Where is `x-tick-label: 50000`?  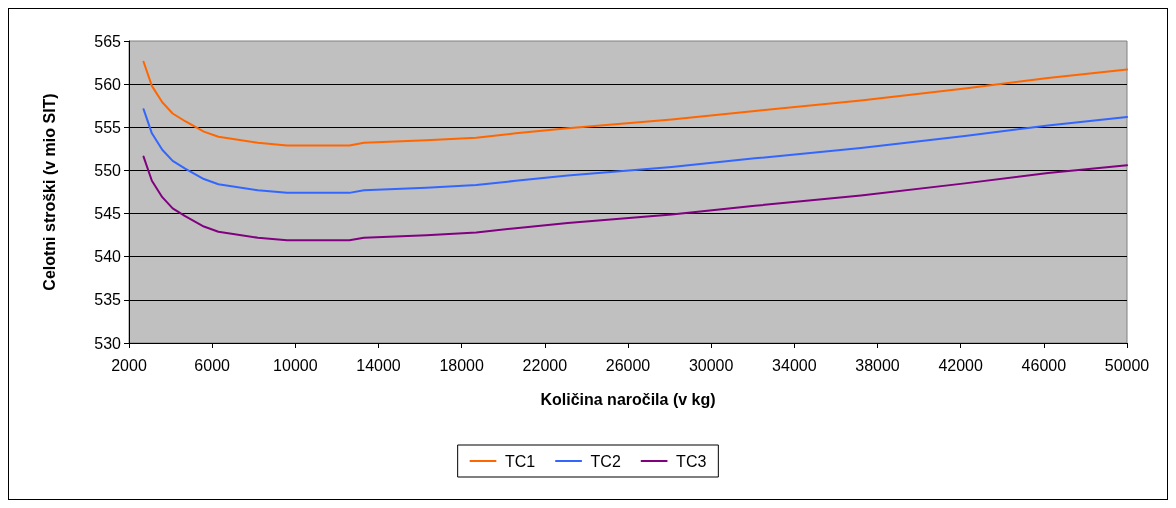
x-tick-label: 50000 is located at coordinates (1127, 365).